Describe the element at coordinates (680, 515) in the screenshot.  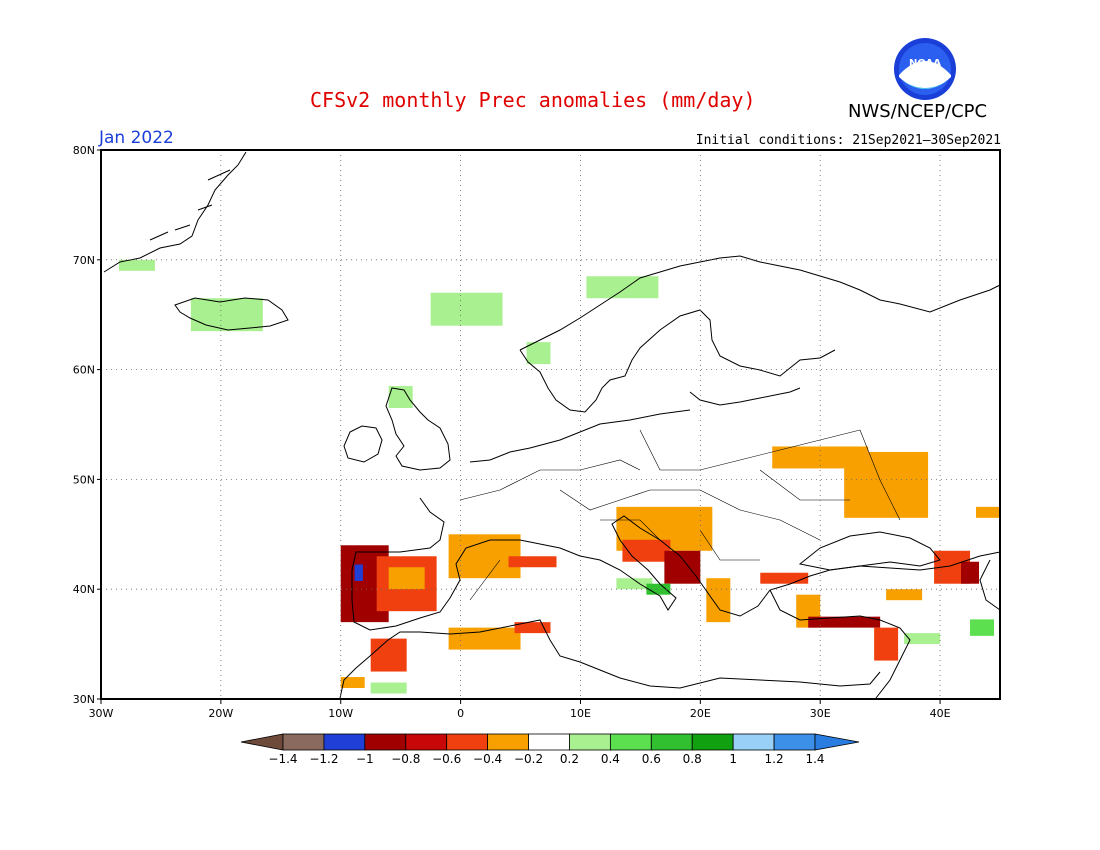
I see `country-borders` at that location.